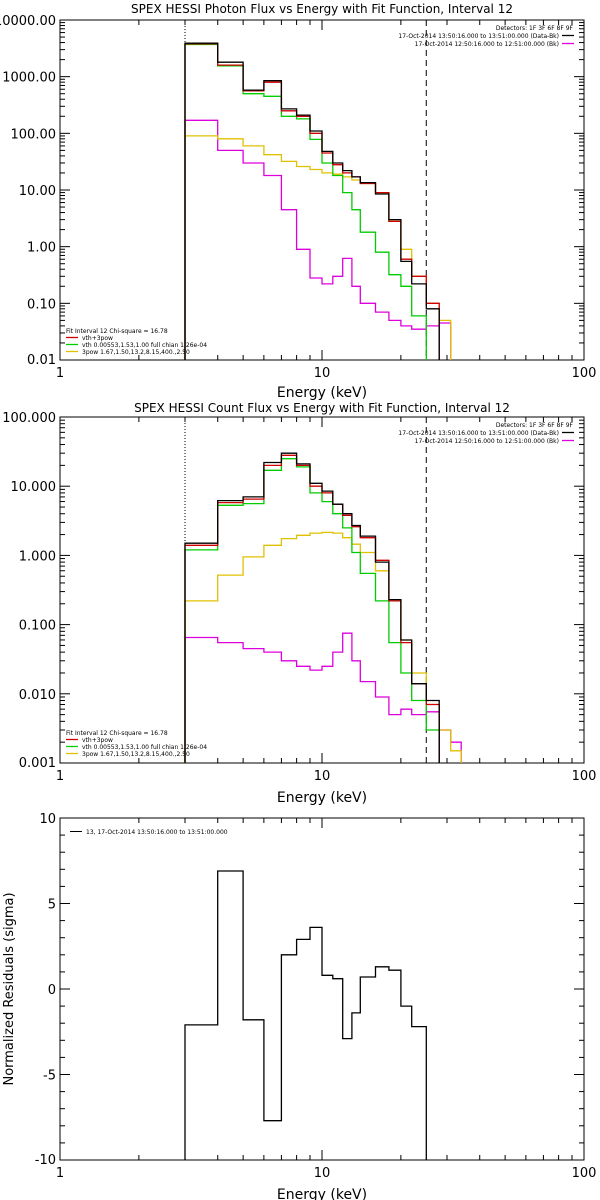  I want to click on y-tick-label: 5, so click(52, 905).